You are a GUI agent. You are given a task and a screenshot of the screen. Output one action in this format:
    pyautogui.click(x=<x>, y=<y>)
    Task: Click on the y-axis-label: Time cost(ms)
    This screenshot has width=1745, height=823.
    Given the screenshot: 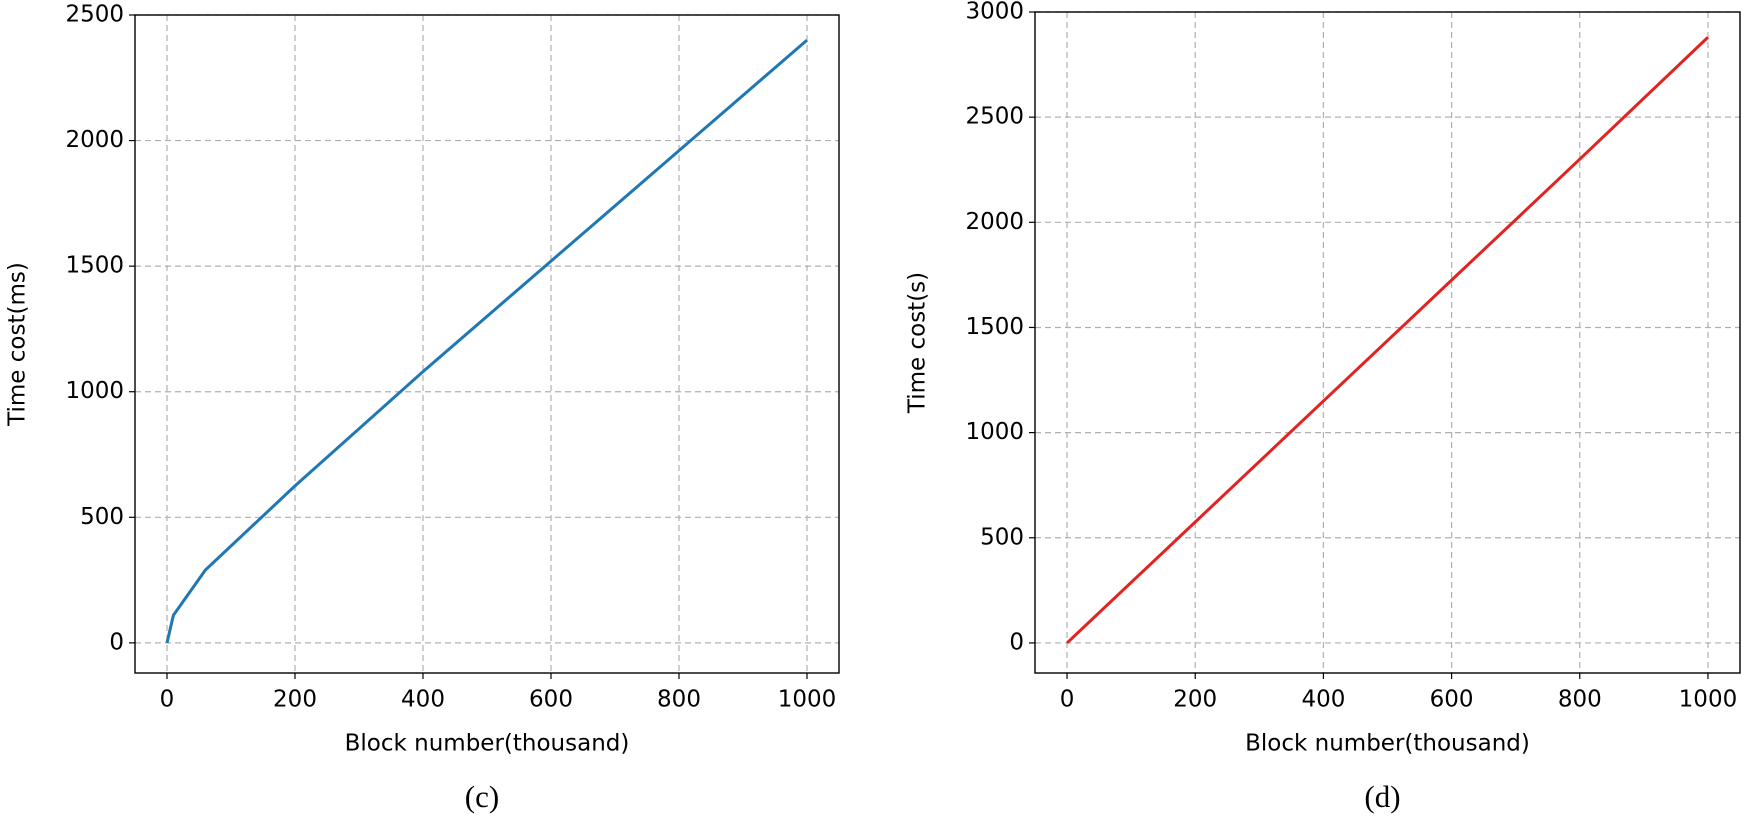 What is the action you would take?
    pyautogui.click(x=18, y=344)
    